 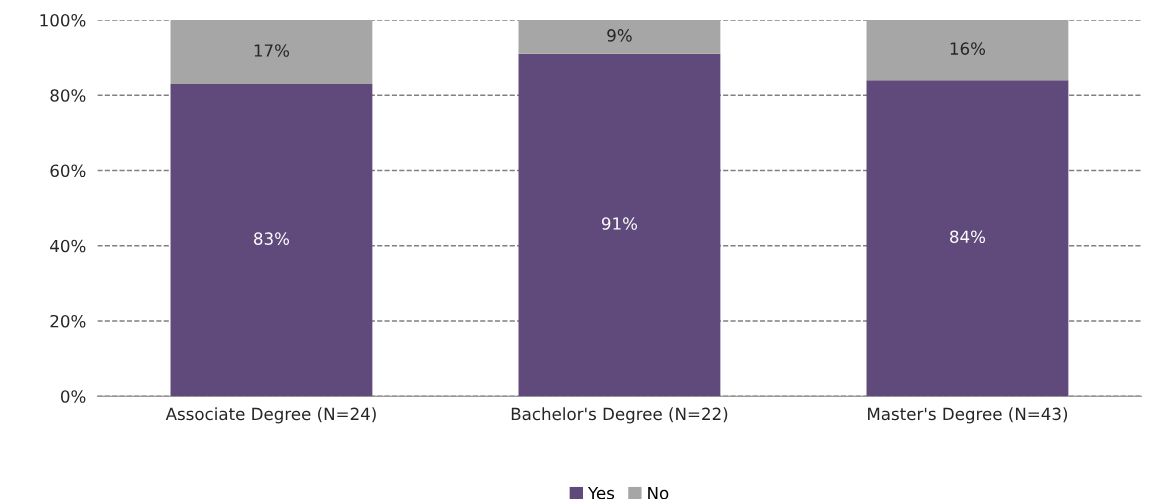 What do you see at coordinates (270, 415) in the screenshot?
I see `x-tick-label: Associate Degree (N=24)` at bounding box center [270, 415].